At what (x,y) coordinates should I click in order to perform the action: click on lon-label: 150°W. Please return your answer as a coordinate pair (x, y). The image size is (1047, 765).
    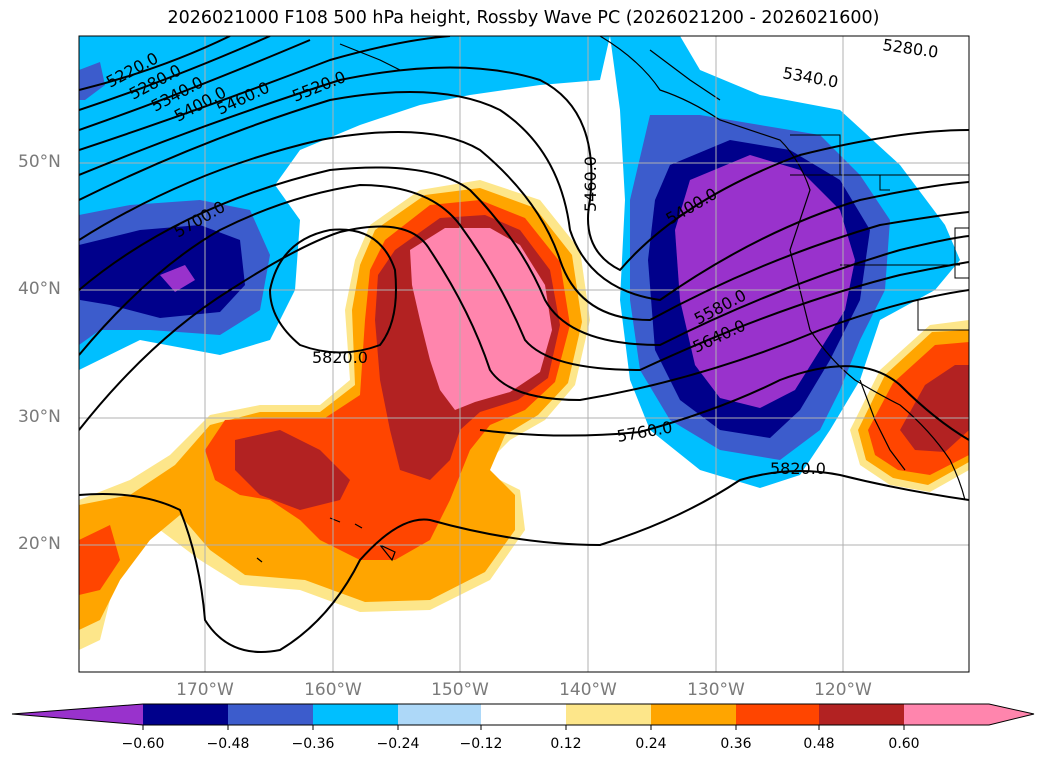
    Looking at the image, I should click on (460, 690).